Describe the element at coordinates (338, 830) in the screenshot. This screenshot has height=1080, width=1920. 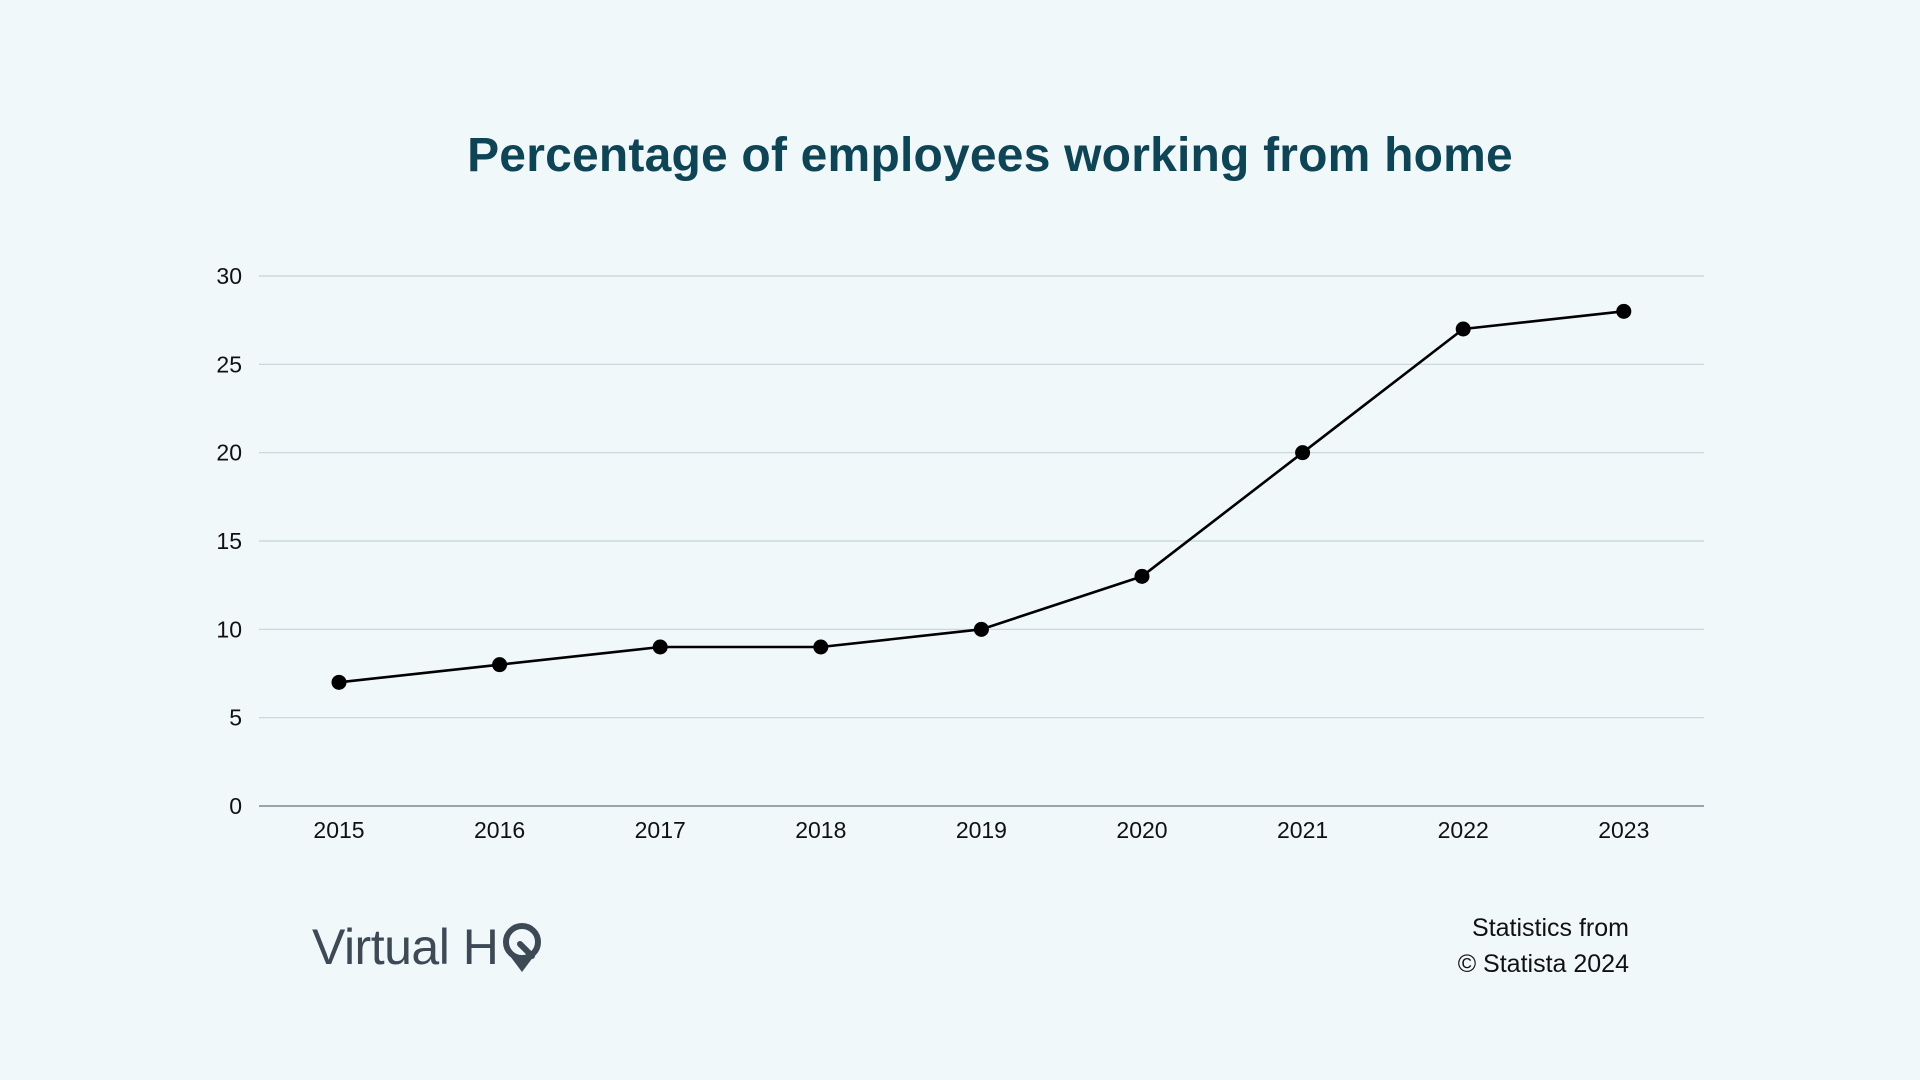
I see `x-tick-label: 2015` at that location.